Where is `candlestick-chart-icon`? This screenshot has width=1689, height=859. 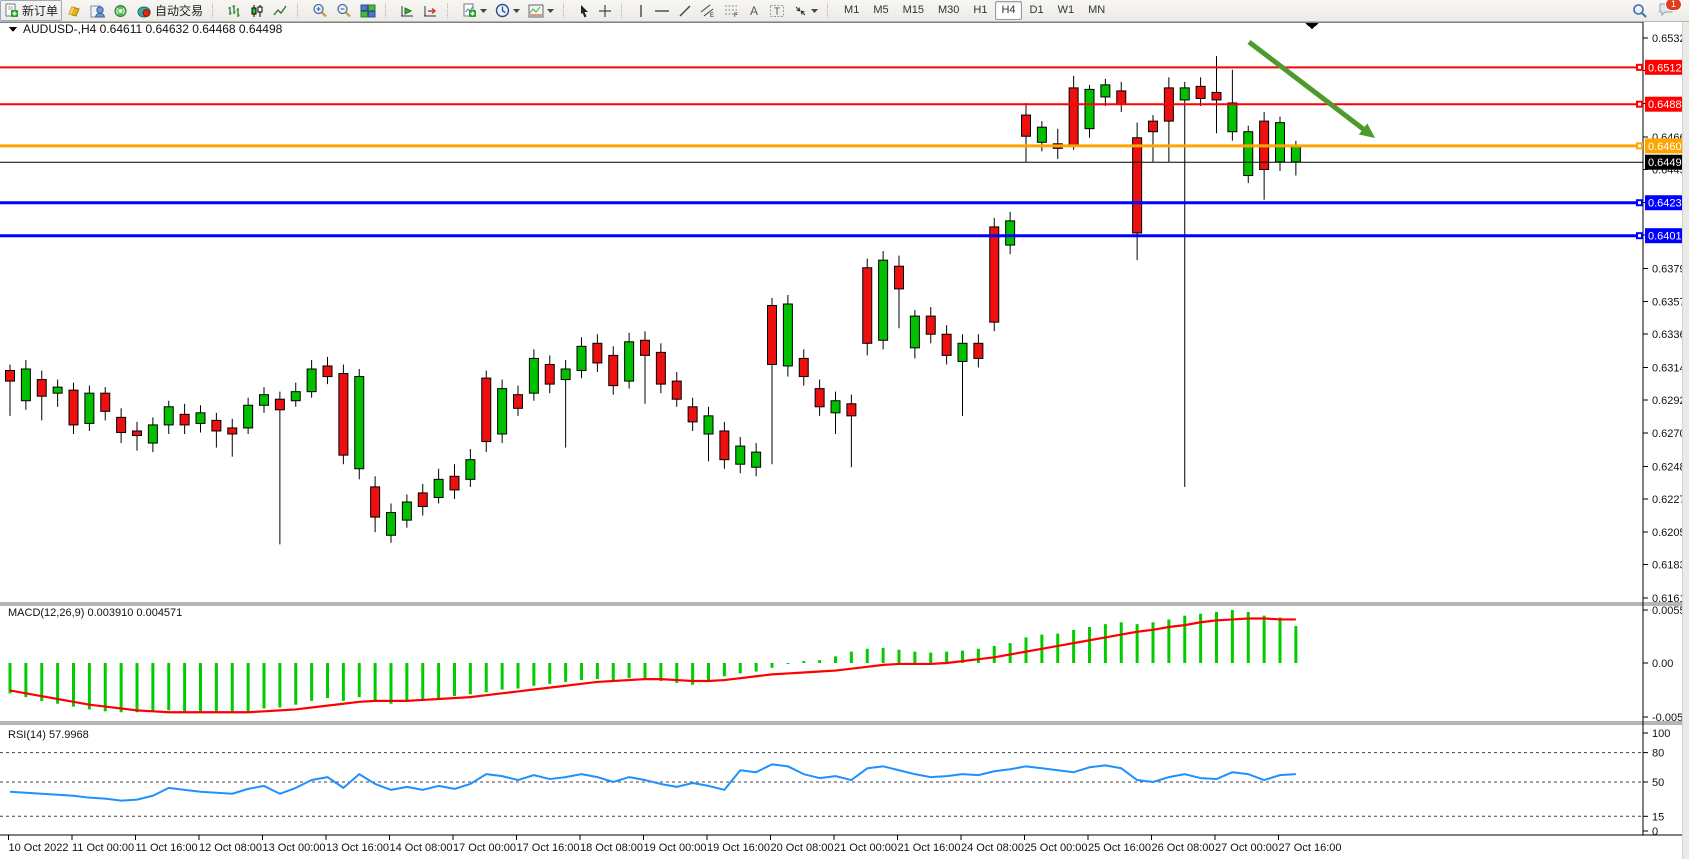 candlestick-chart-icon is located at coordinates (257, 10).